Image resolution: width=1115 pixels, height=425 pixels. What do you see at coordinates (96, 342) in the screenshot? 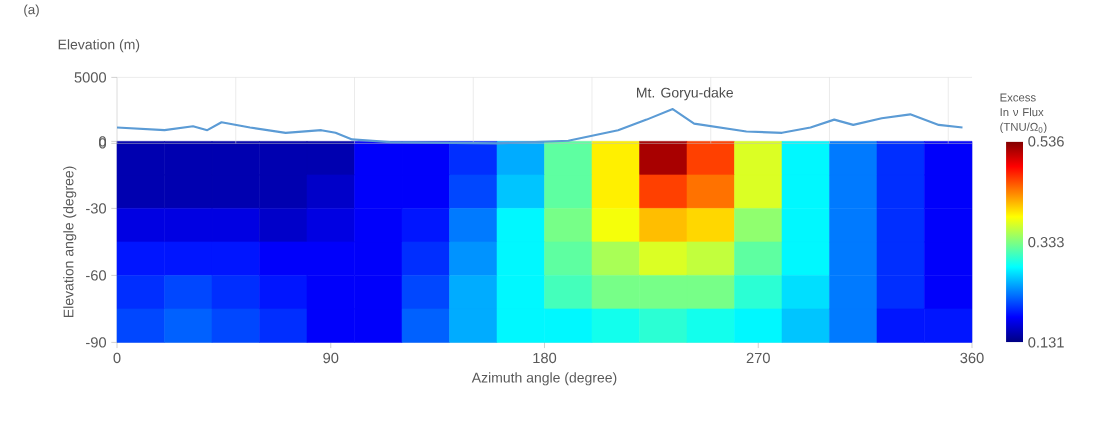
I see `y-tick-label: -90` at bounding box center [96, 342].